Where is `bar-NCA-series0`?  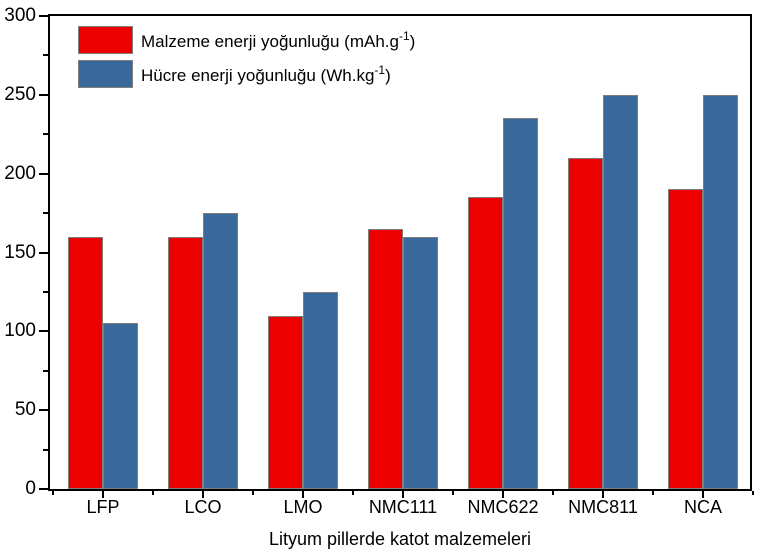 bar-NCA-series0 is located at coordinates (685, 339).